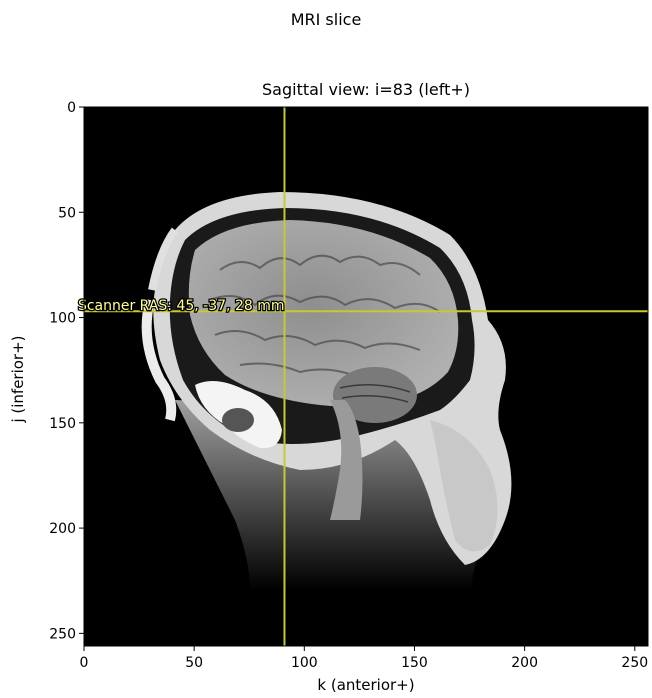  Describe the element at coordinates (326, 19) in the screenshot. I see `figure-suptitle: MRI slice` at that location.